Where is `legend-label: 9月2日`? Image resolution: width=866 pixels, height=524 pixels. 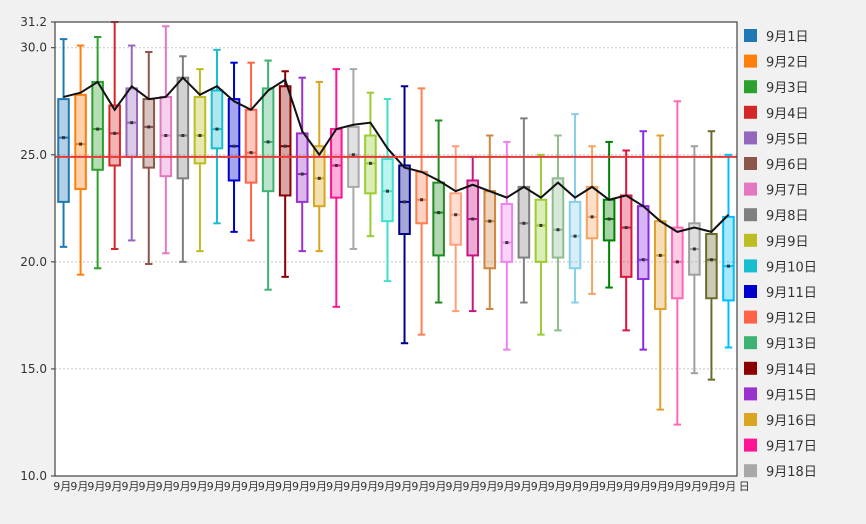 legend-label: 9月2日 is located at coordinates (787, 63).